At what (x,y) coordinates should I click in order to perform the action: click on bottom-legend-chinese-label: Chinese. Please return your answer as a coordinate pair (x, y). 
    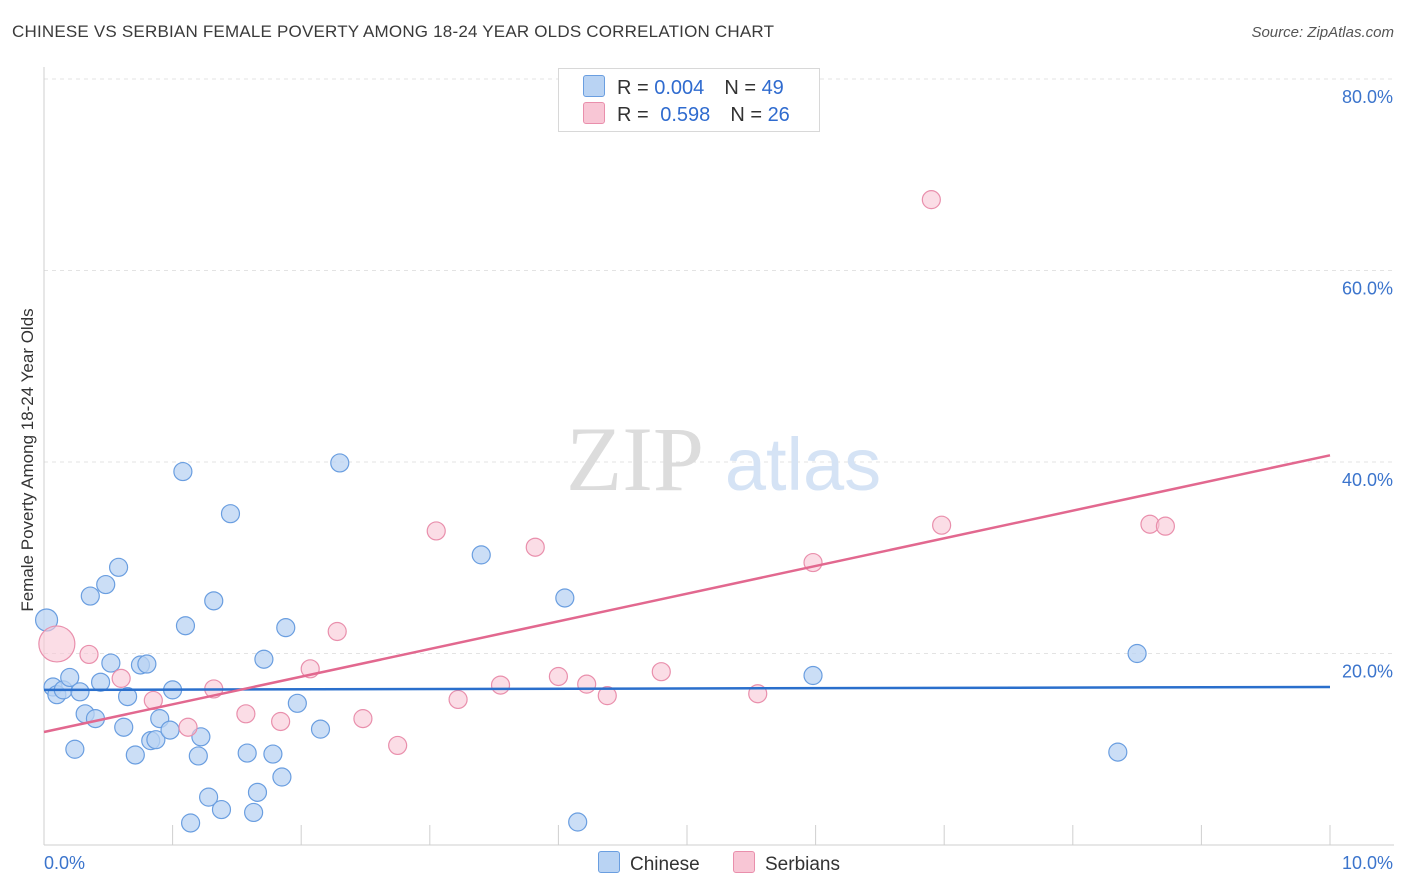
    Looking at the image, I should click on (665, 864).